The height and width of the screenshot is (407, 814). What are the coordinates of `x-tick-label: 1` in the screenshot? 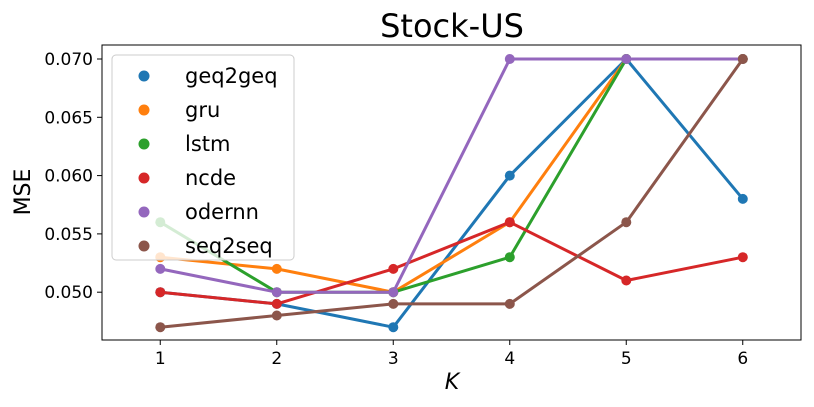 It's located at (160, 359).